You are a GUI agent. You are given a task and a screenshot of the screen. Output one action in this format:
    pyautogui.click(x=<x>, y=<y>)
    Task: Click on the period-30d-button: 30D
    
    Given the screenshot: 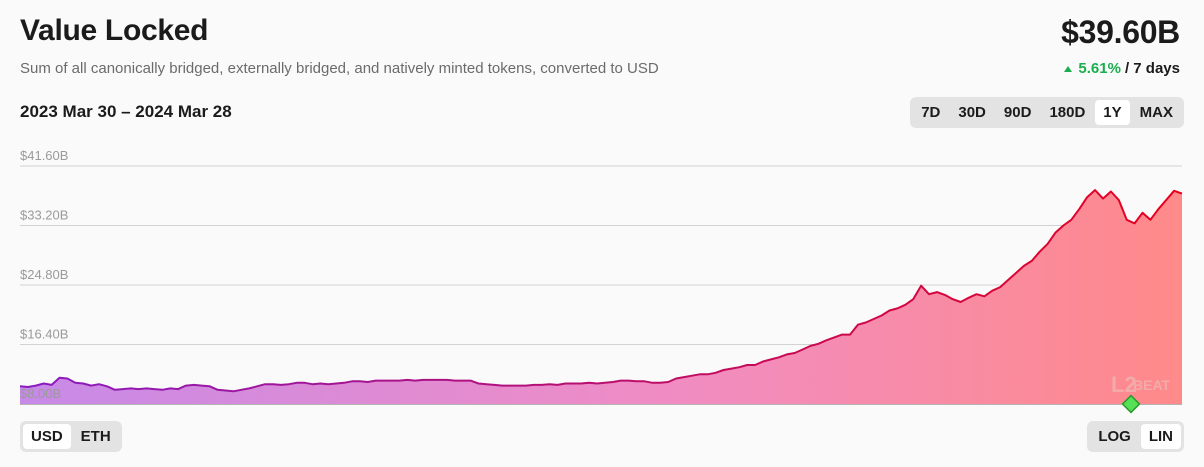 What is the action you would take?
    pyautogui.click(x=972, y=112)
    